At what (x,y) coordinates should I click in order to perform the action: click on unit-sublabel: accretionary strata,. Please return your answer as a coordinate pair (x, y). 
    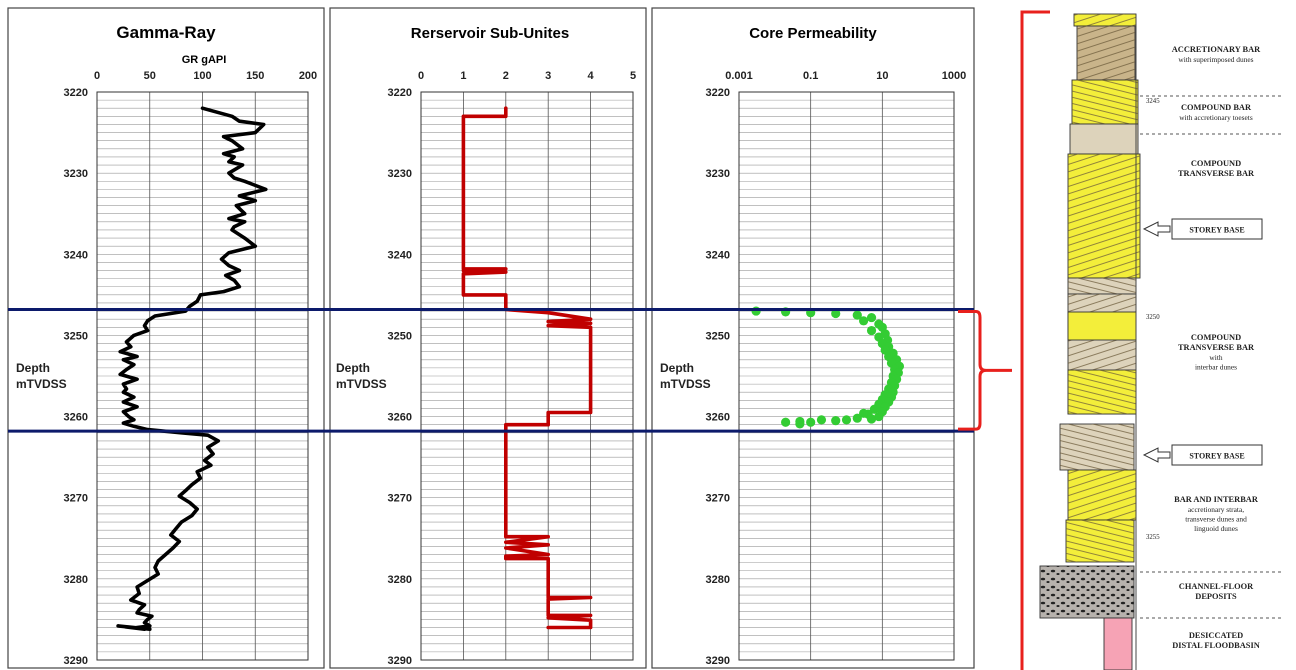
    Looking at the image, I should click on (1216, 509).